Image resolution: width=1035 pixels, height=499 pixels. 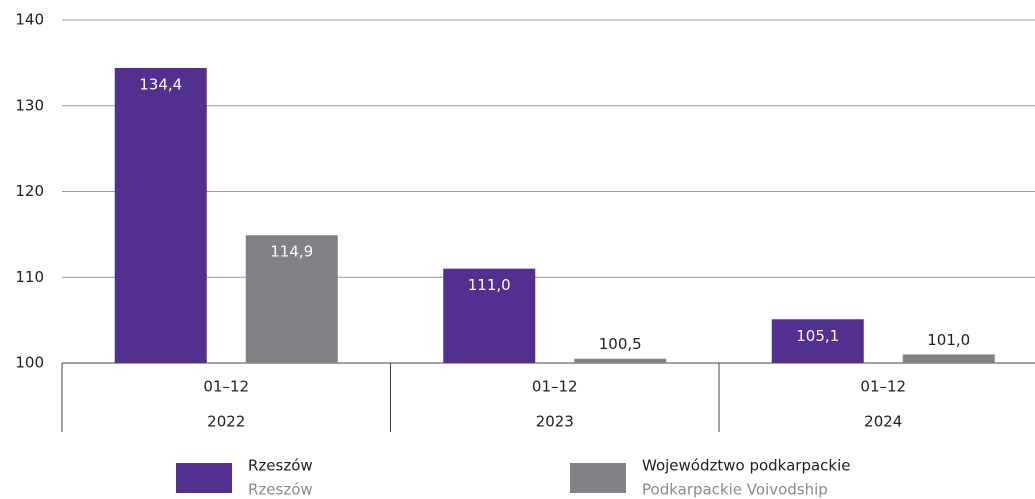 What do you see at coordinates (29, 363) in the screenshot?
I see `y-tick-label: 100` at bounding box center [29, 363].